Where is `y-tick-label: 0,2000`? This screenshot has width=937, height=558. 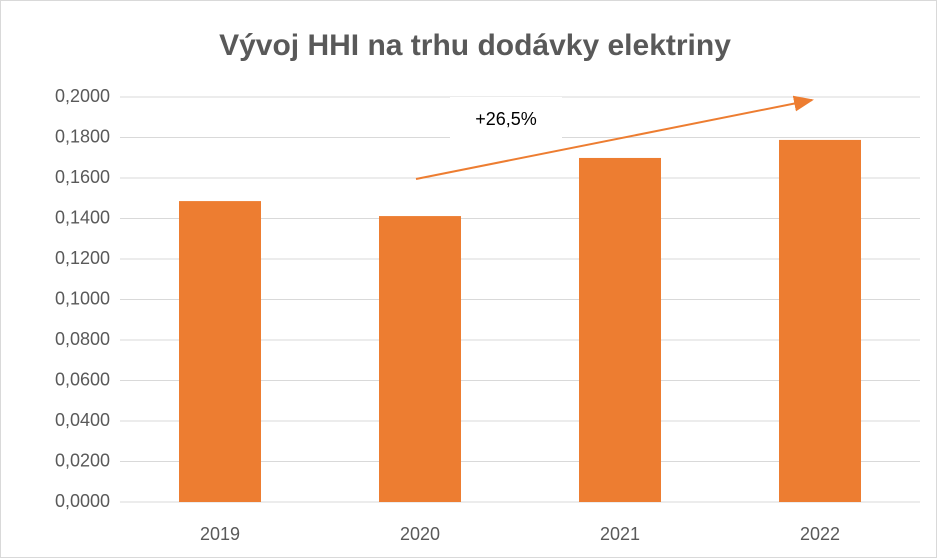
y-tick-label: 0,2000 is located at coordinates (82, 96).